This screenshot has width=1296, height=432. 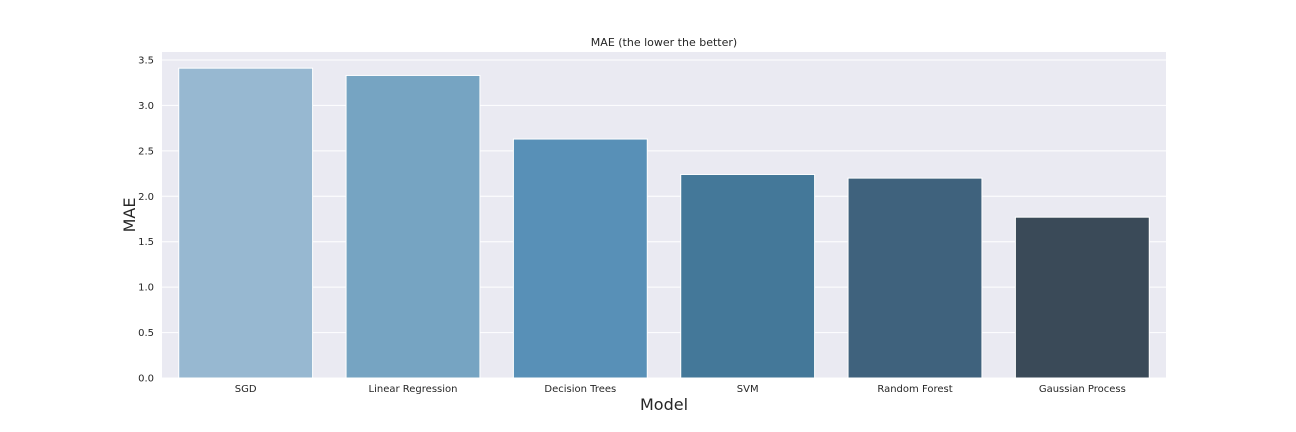 What do you see at coordinates (146, 288) in the screenshot?
I see `y-tick-label: 1.0` at bounding box center [146, 288].